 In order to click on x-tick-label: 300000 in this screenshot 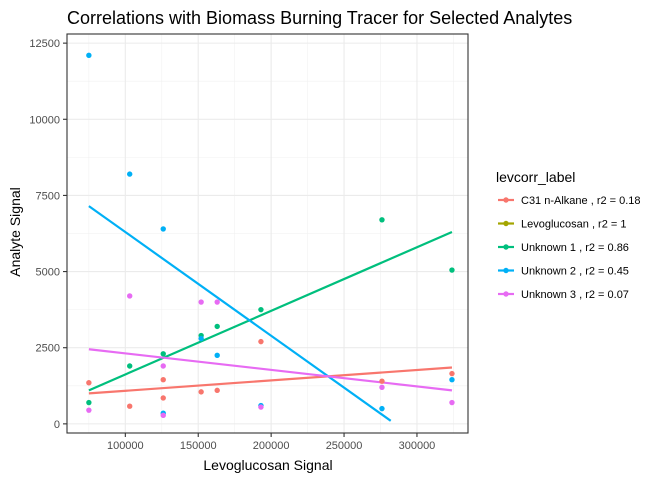, I will do `click(417, 446)`.